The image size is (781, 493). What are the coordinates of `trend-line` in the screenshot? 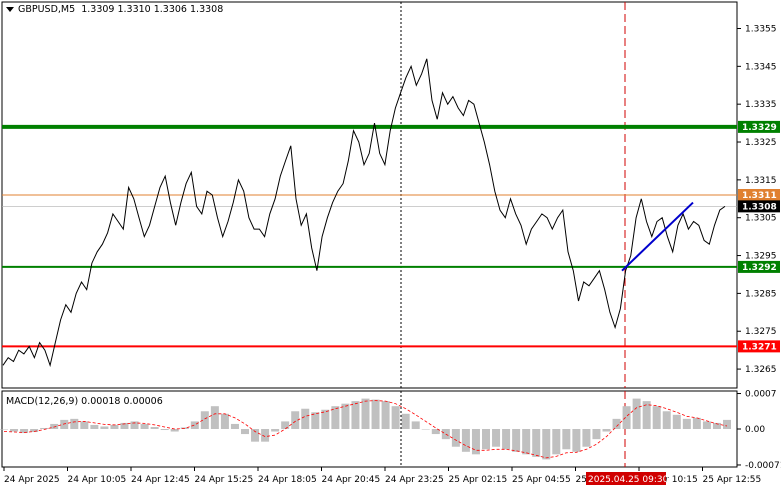 It's located at (657, 236).